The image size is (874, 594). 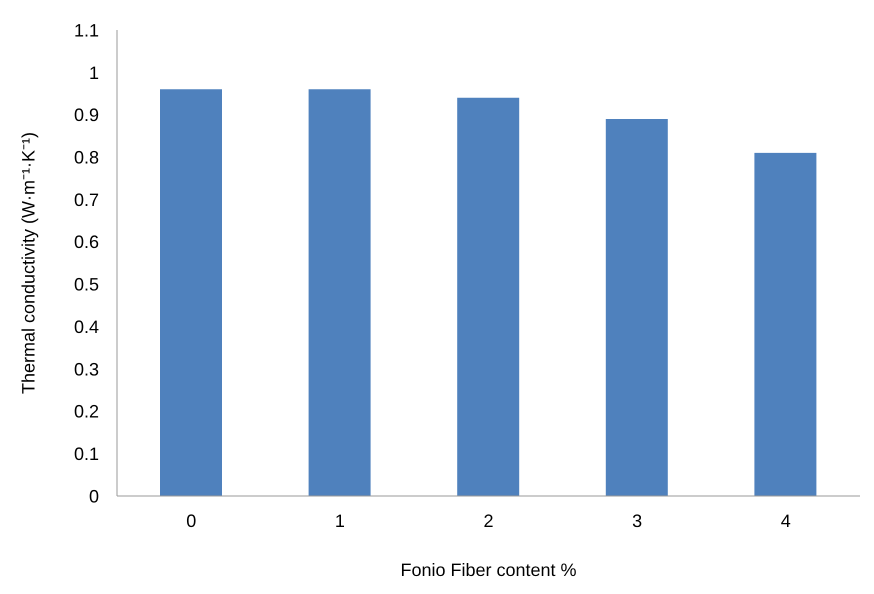 What do you see at coordinates (28, 263) in the screenshot?
I see `y-axis-title: Thermal conductivity (W·m⁻¹·K⁻¹)` at bounding box center [28, 263].